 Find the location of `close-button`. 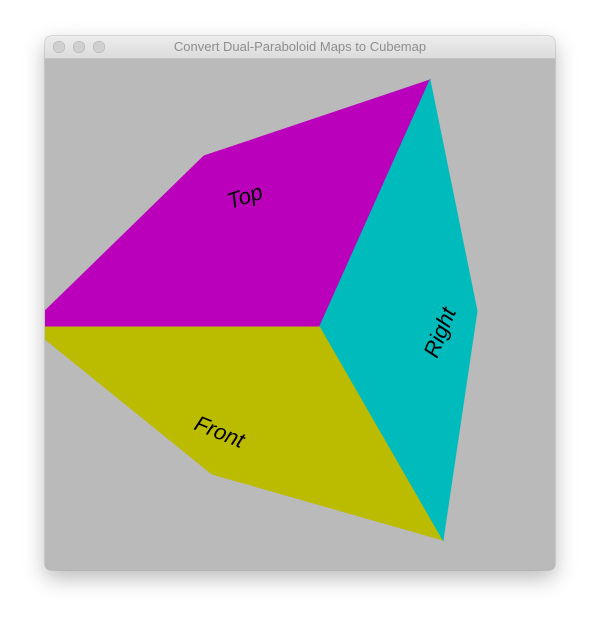

close-button is located at coordinates (59, 47).